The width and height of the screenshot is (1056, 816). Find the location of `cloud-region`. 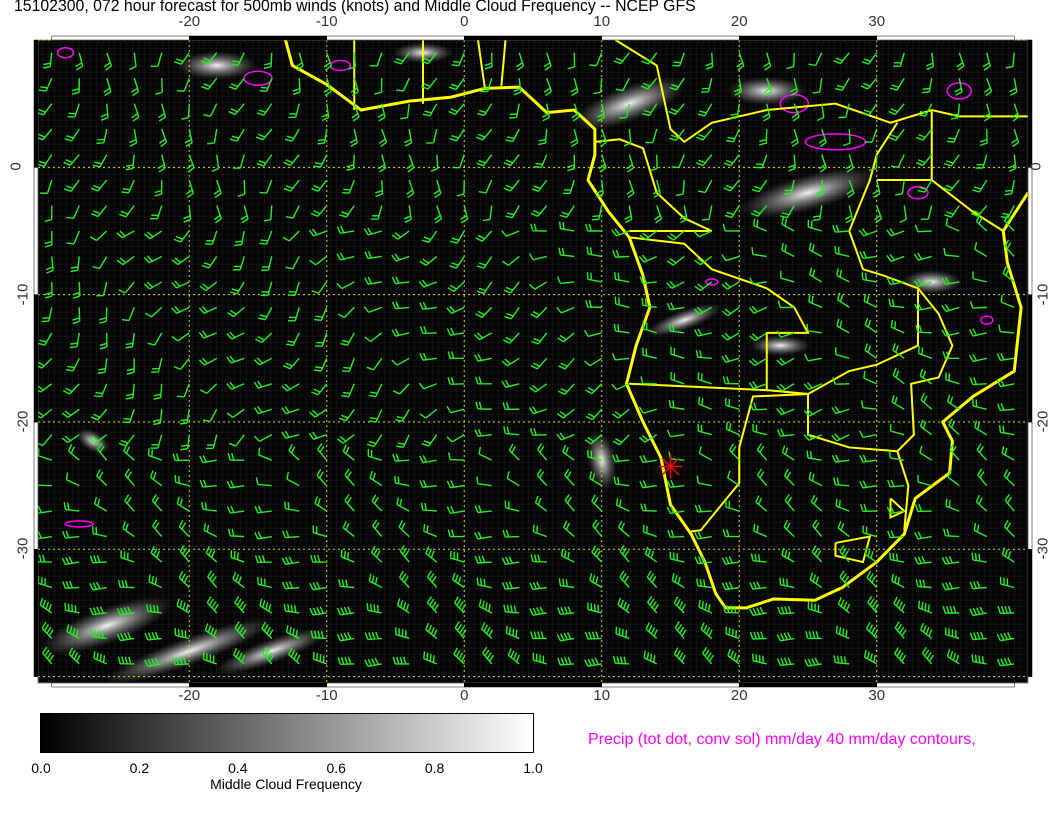

cloud-region is located at coordinates (106, 626).